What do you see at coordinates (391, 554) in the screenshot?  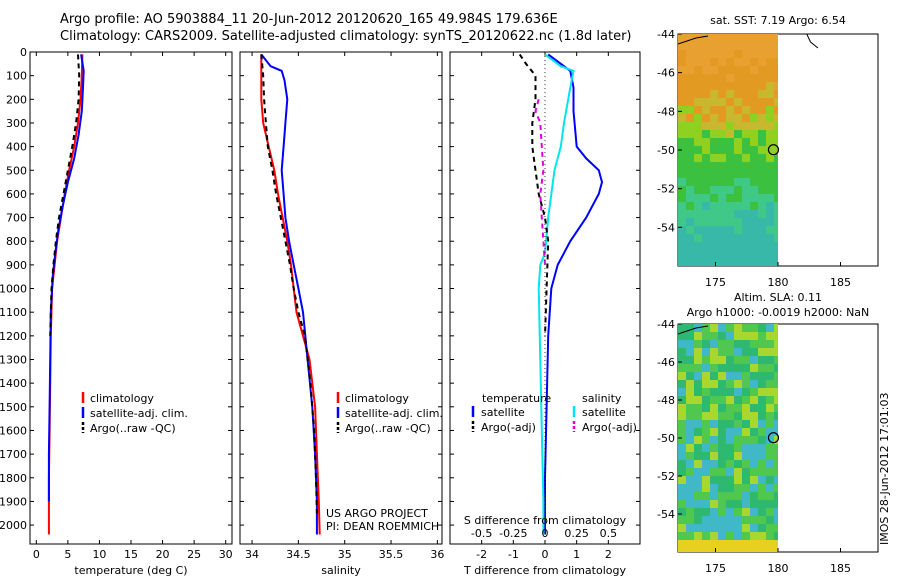 I see `salinity-xtick-label: 35.5` at bounding box center [391, 554].